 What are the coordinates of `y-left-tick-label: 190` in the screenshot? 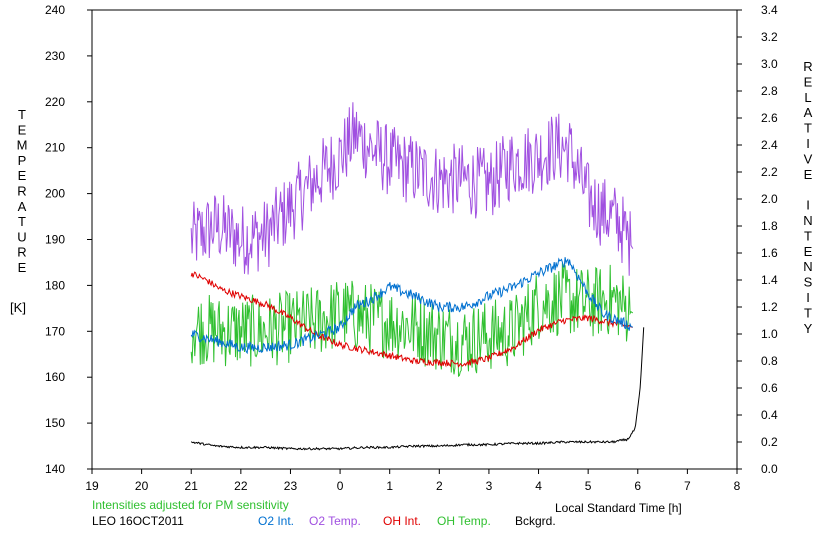 It's located at (55, 240).